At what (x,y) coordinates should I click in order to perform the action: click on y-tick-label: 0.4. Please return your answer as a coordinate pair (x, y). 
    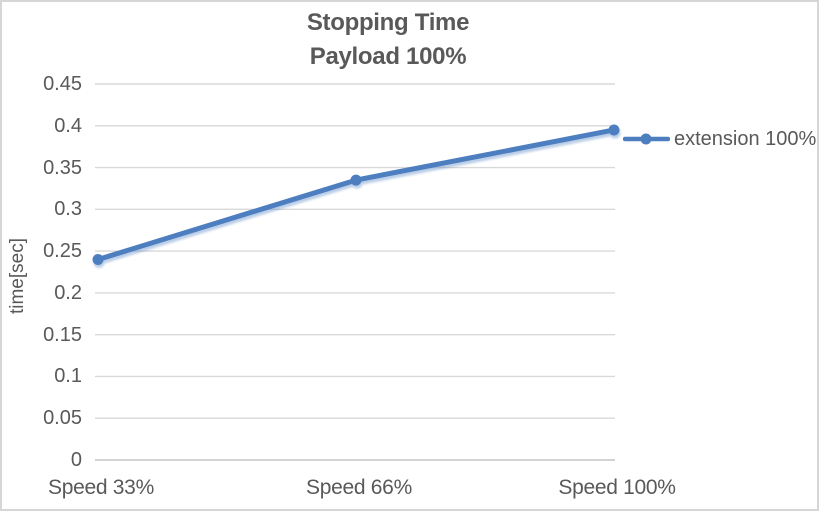
    Looking at the image, I should click on (68, 125).